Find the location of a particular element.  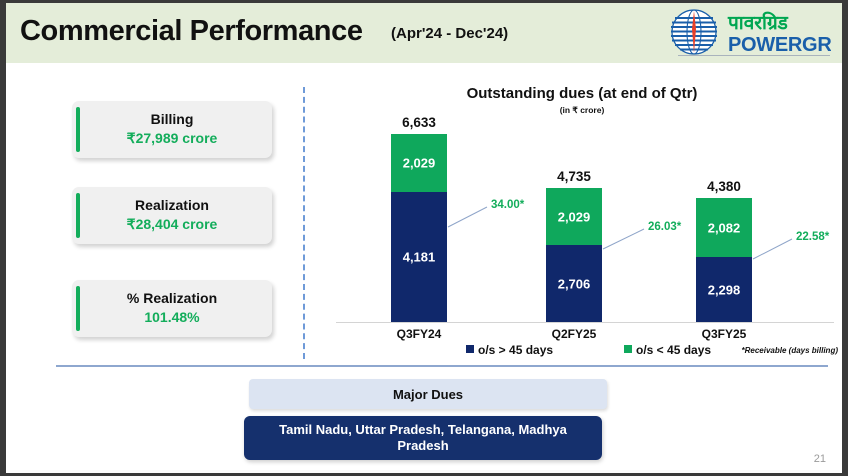

kpi-card-value: ₹28,404 crore is located at coordinates (172, 224).